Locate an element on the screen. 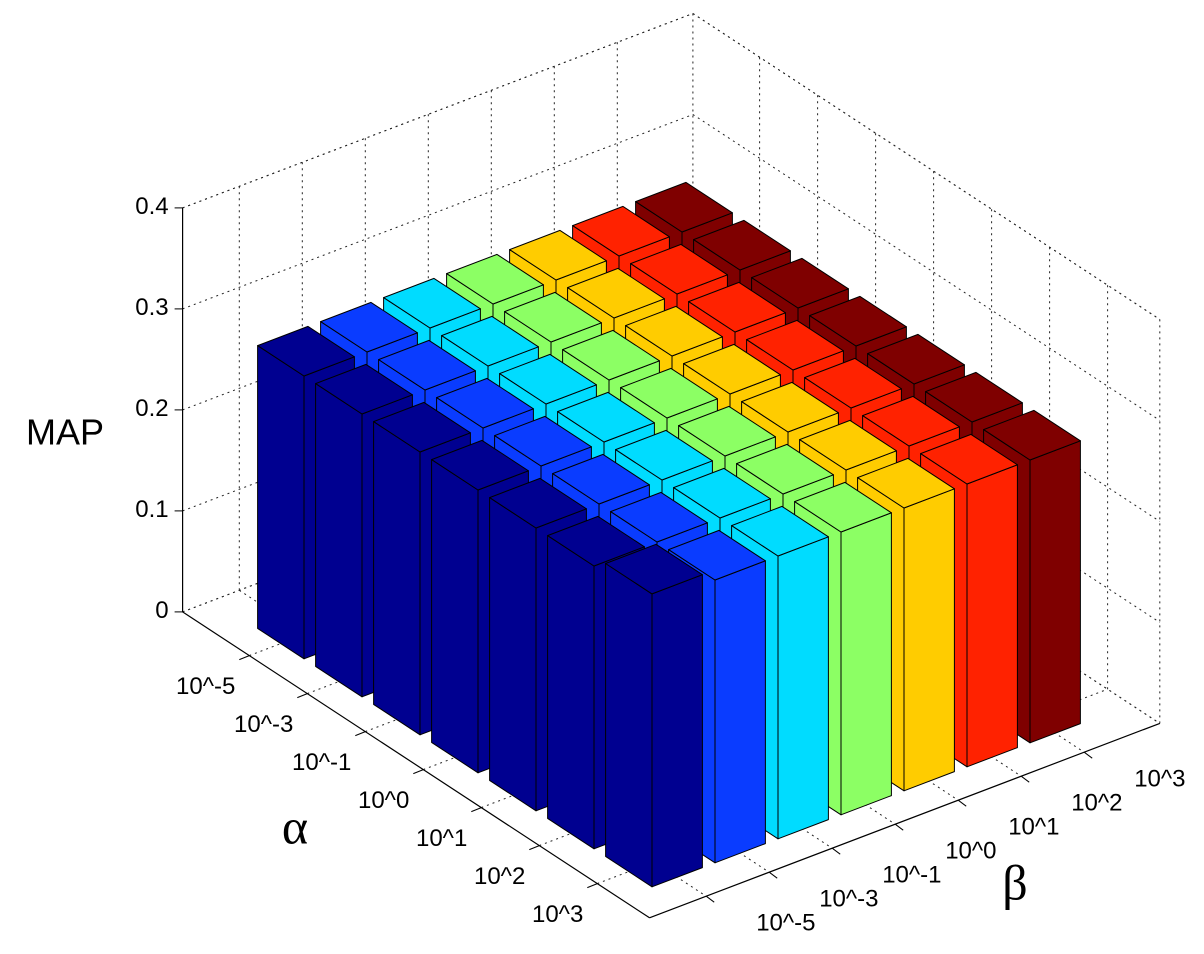 This screenshot has height=954, width=1204. z-axis-label: MAP is located at coordinates (65, 432).